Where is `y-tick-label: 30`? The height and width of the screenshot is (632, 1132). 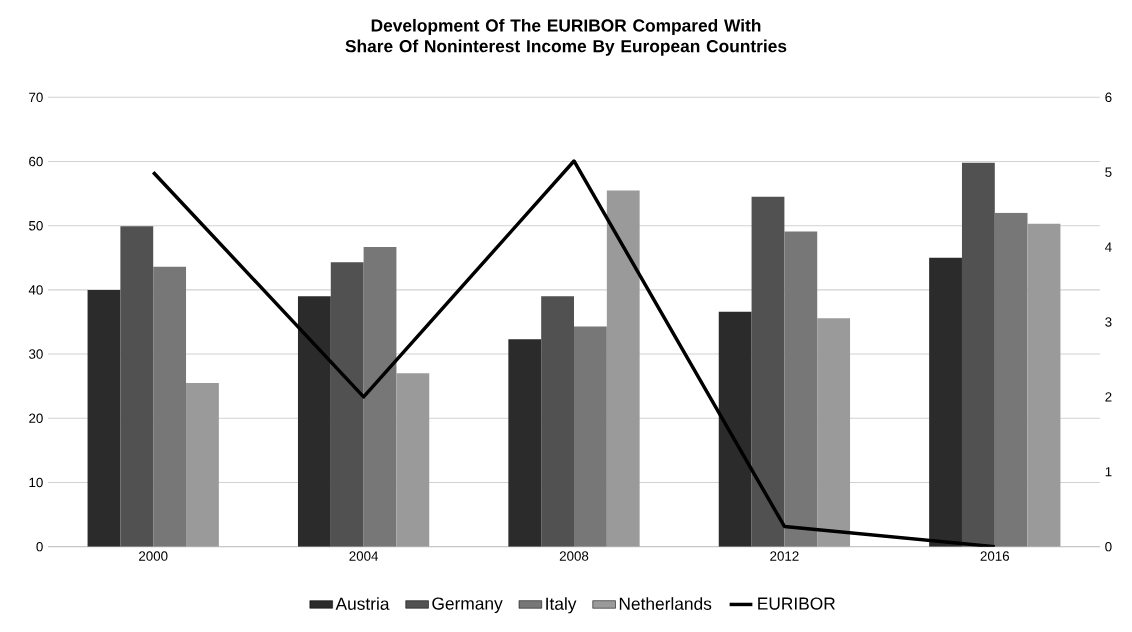
y-tick-label: 30 is located at coordinates (35, 354).